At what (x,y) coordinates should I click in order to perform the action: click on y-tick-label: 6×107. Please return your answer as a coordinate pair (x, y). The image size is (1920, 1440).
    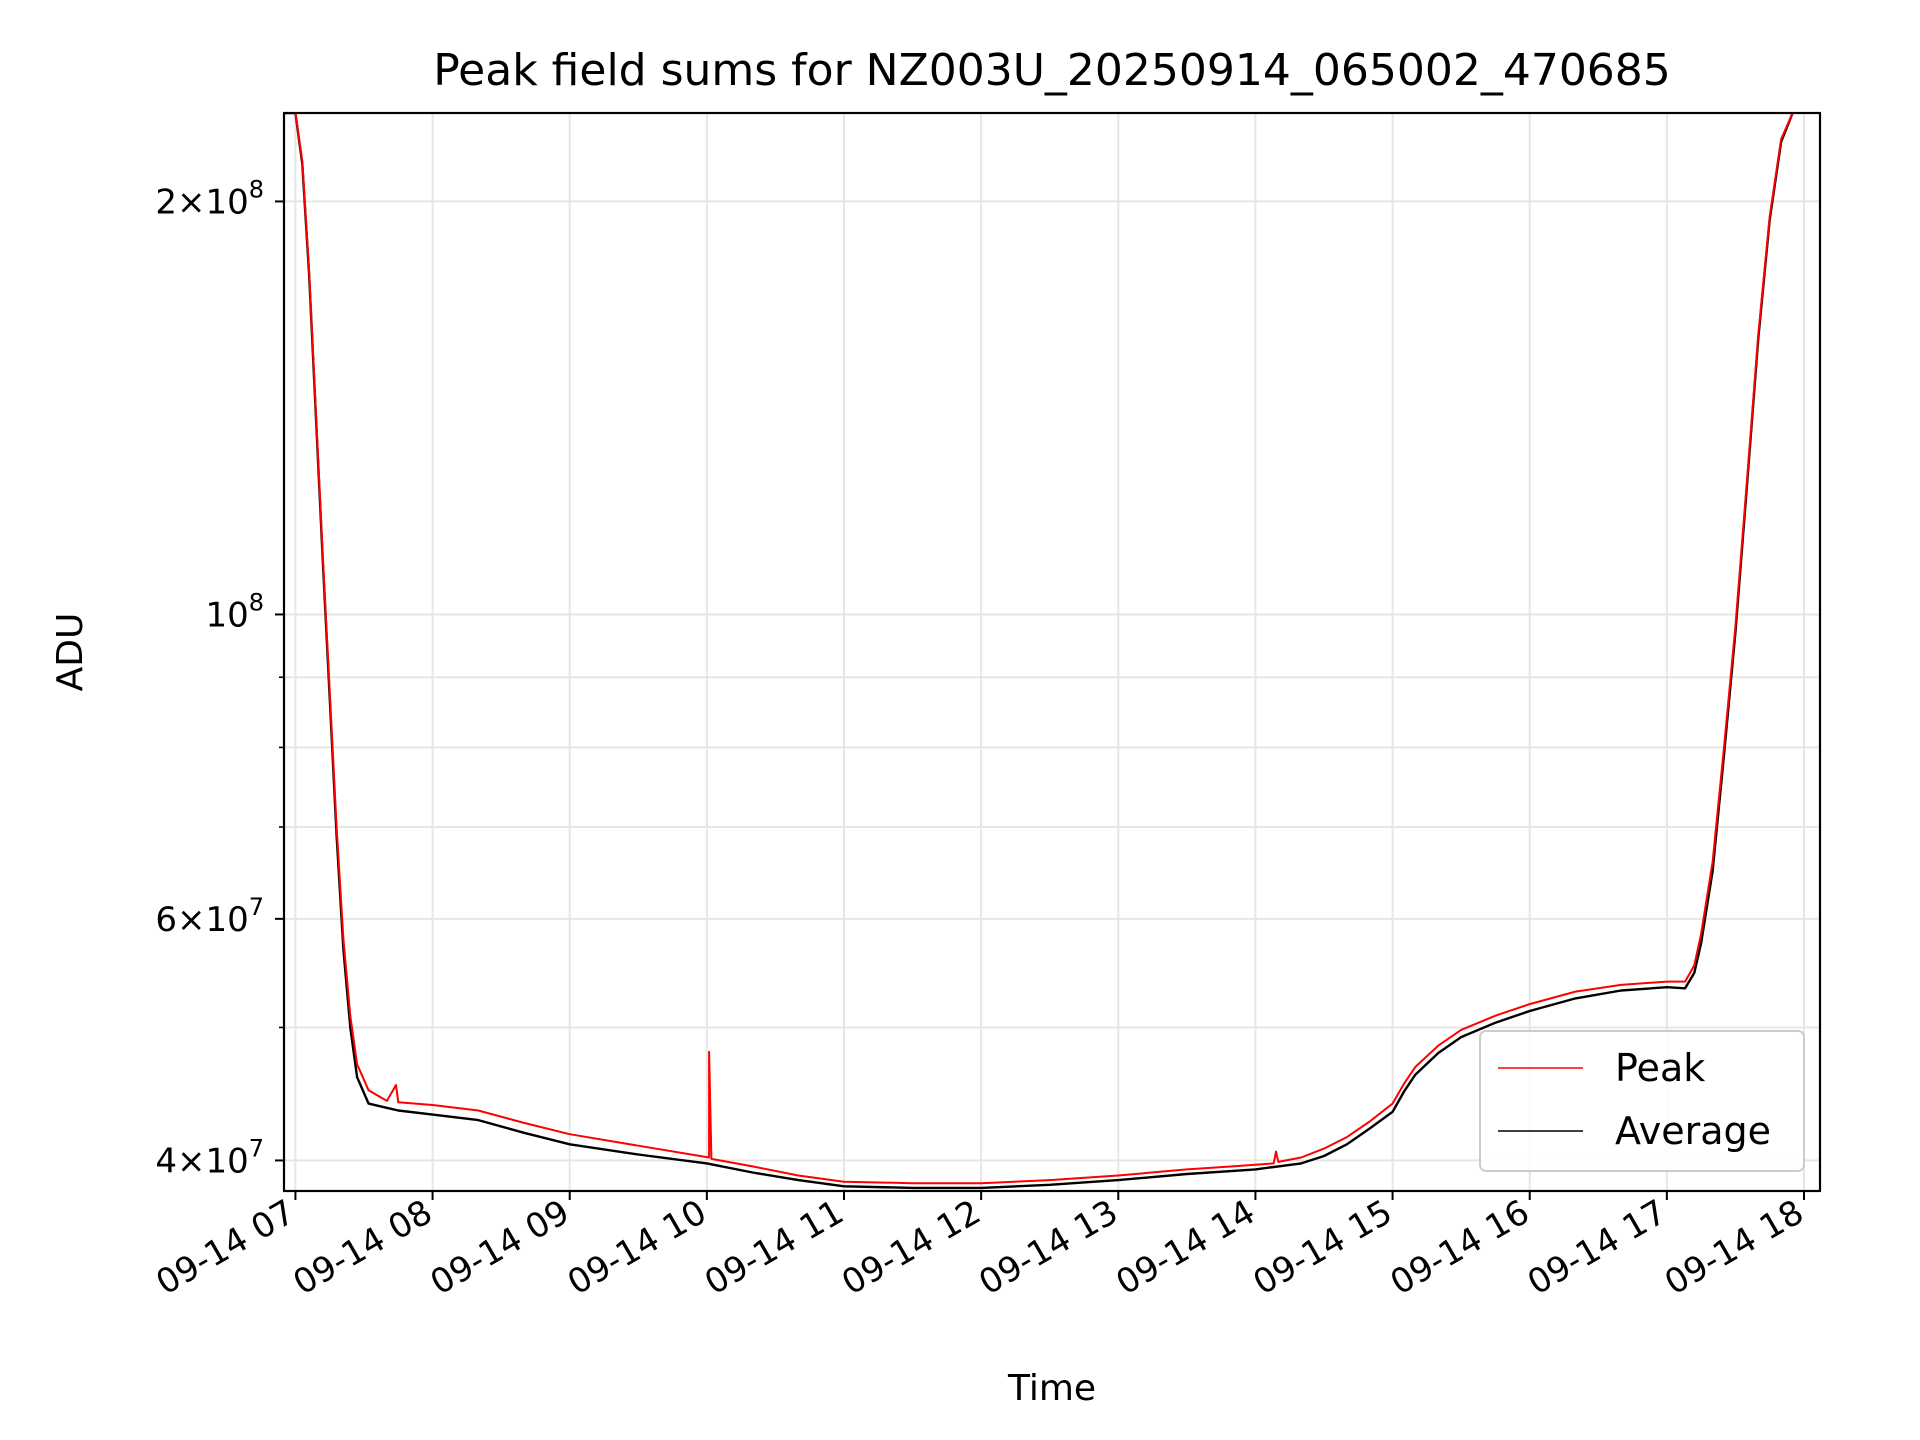
    Looking at the image, I should click on (209, 916).